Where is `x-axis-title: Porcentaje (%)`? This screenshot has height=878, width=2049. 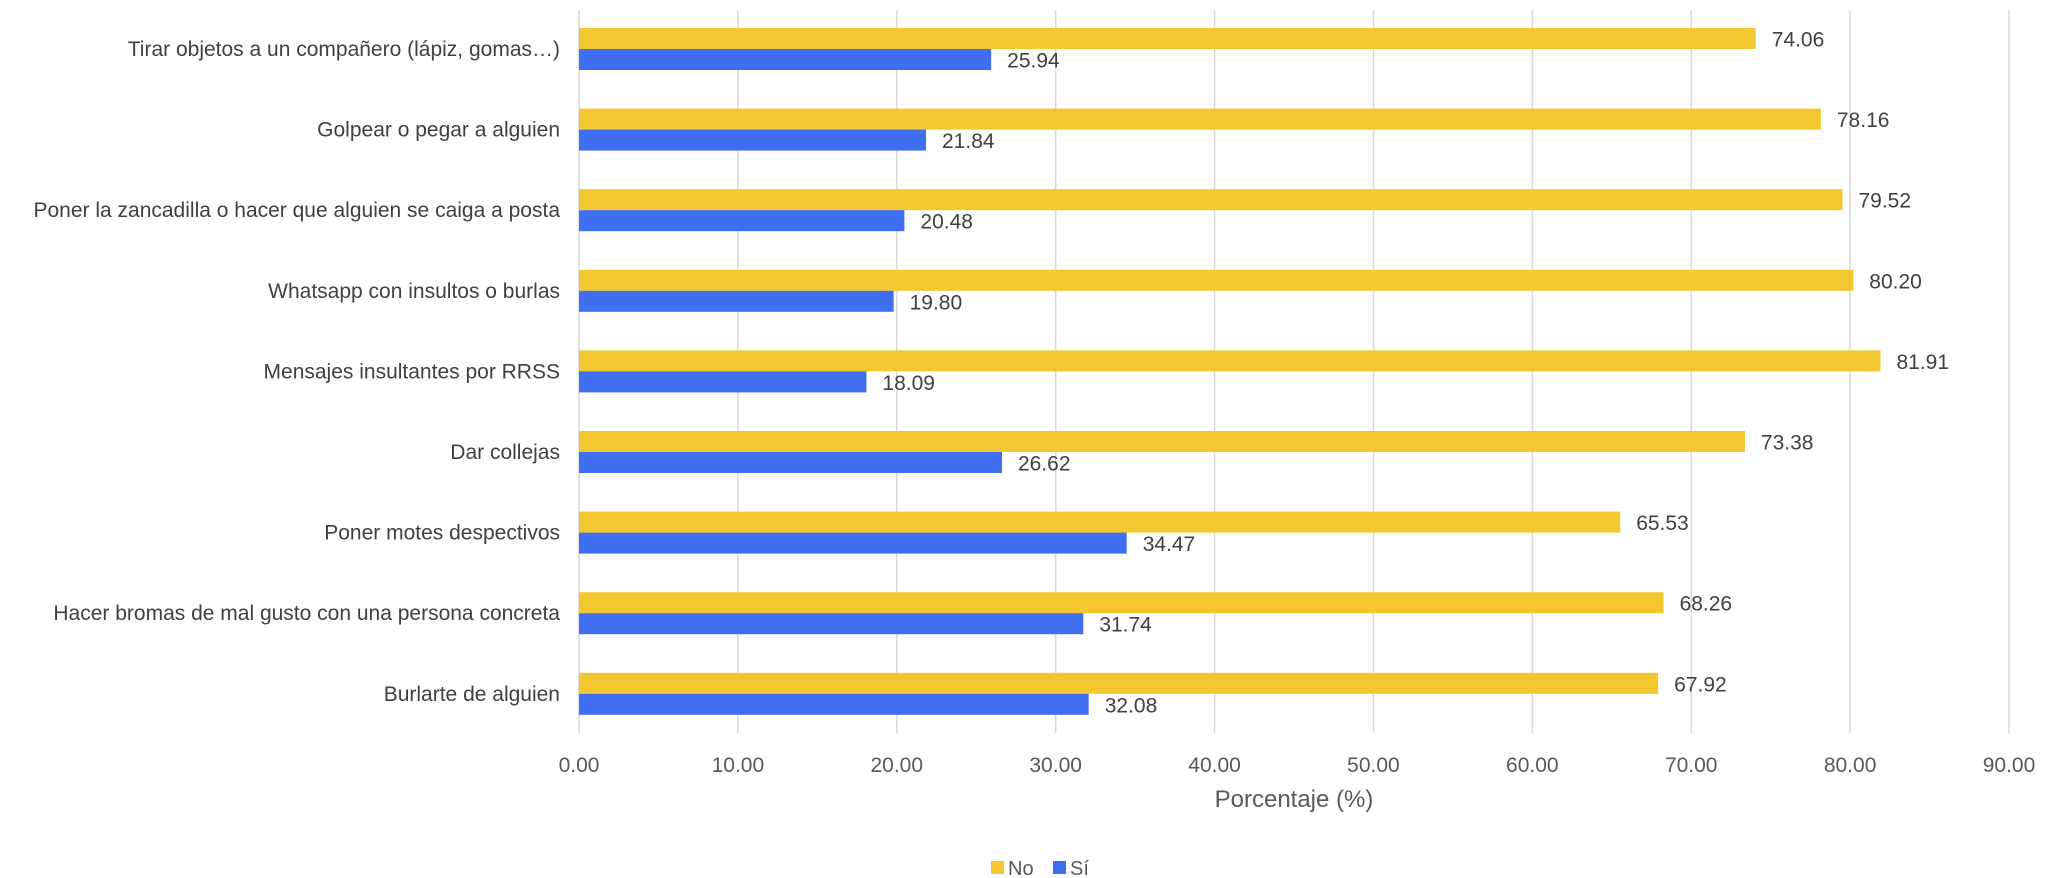 x-axis-title: Porcentaje (%) is located at coordinates (1294, 799).